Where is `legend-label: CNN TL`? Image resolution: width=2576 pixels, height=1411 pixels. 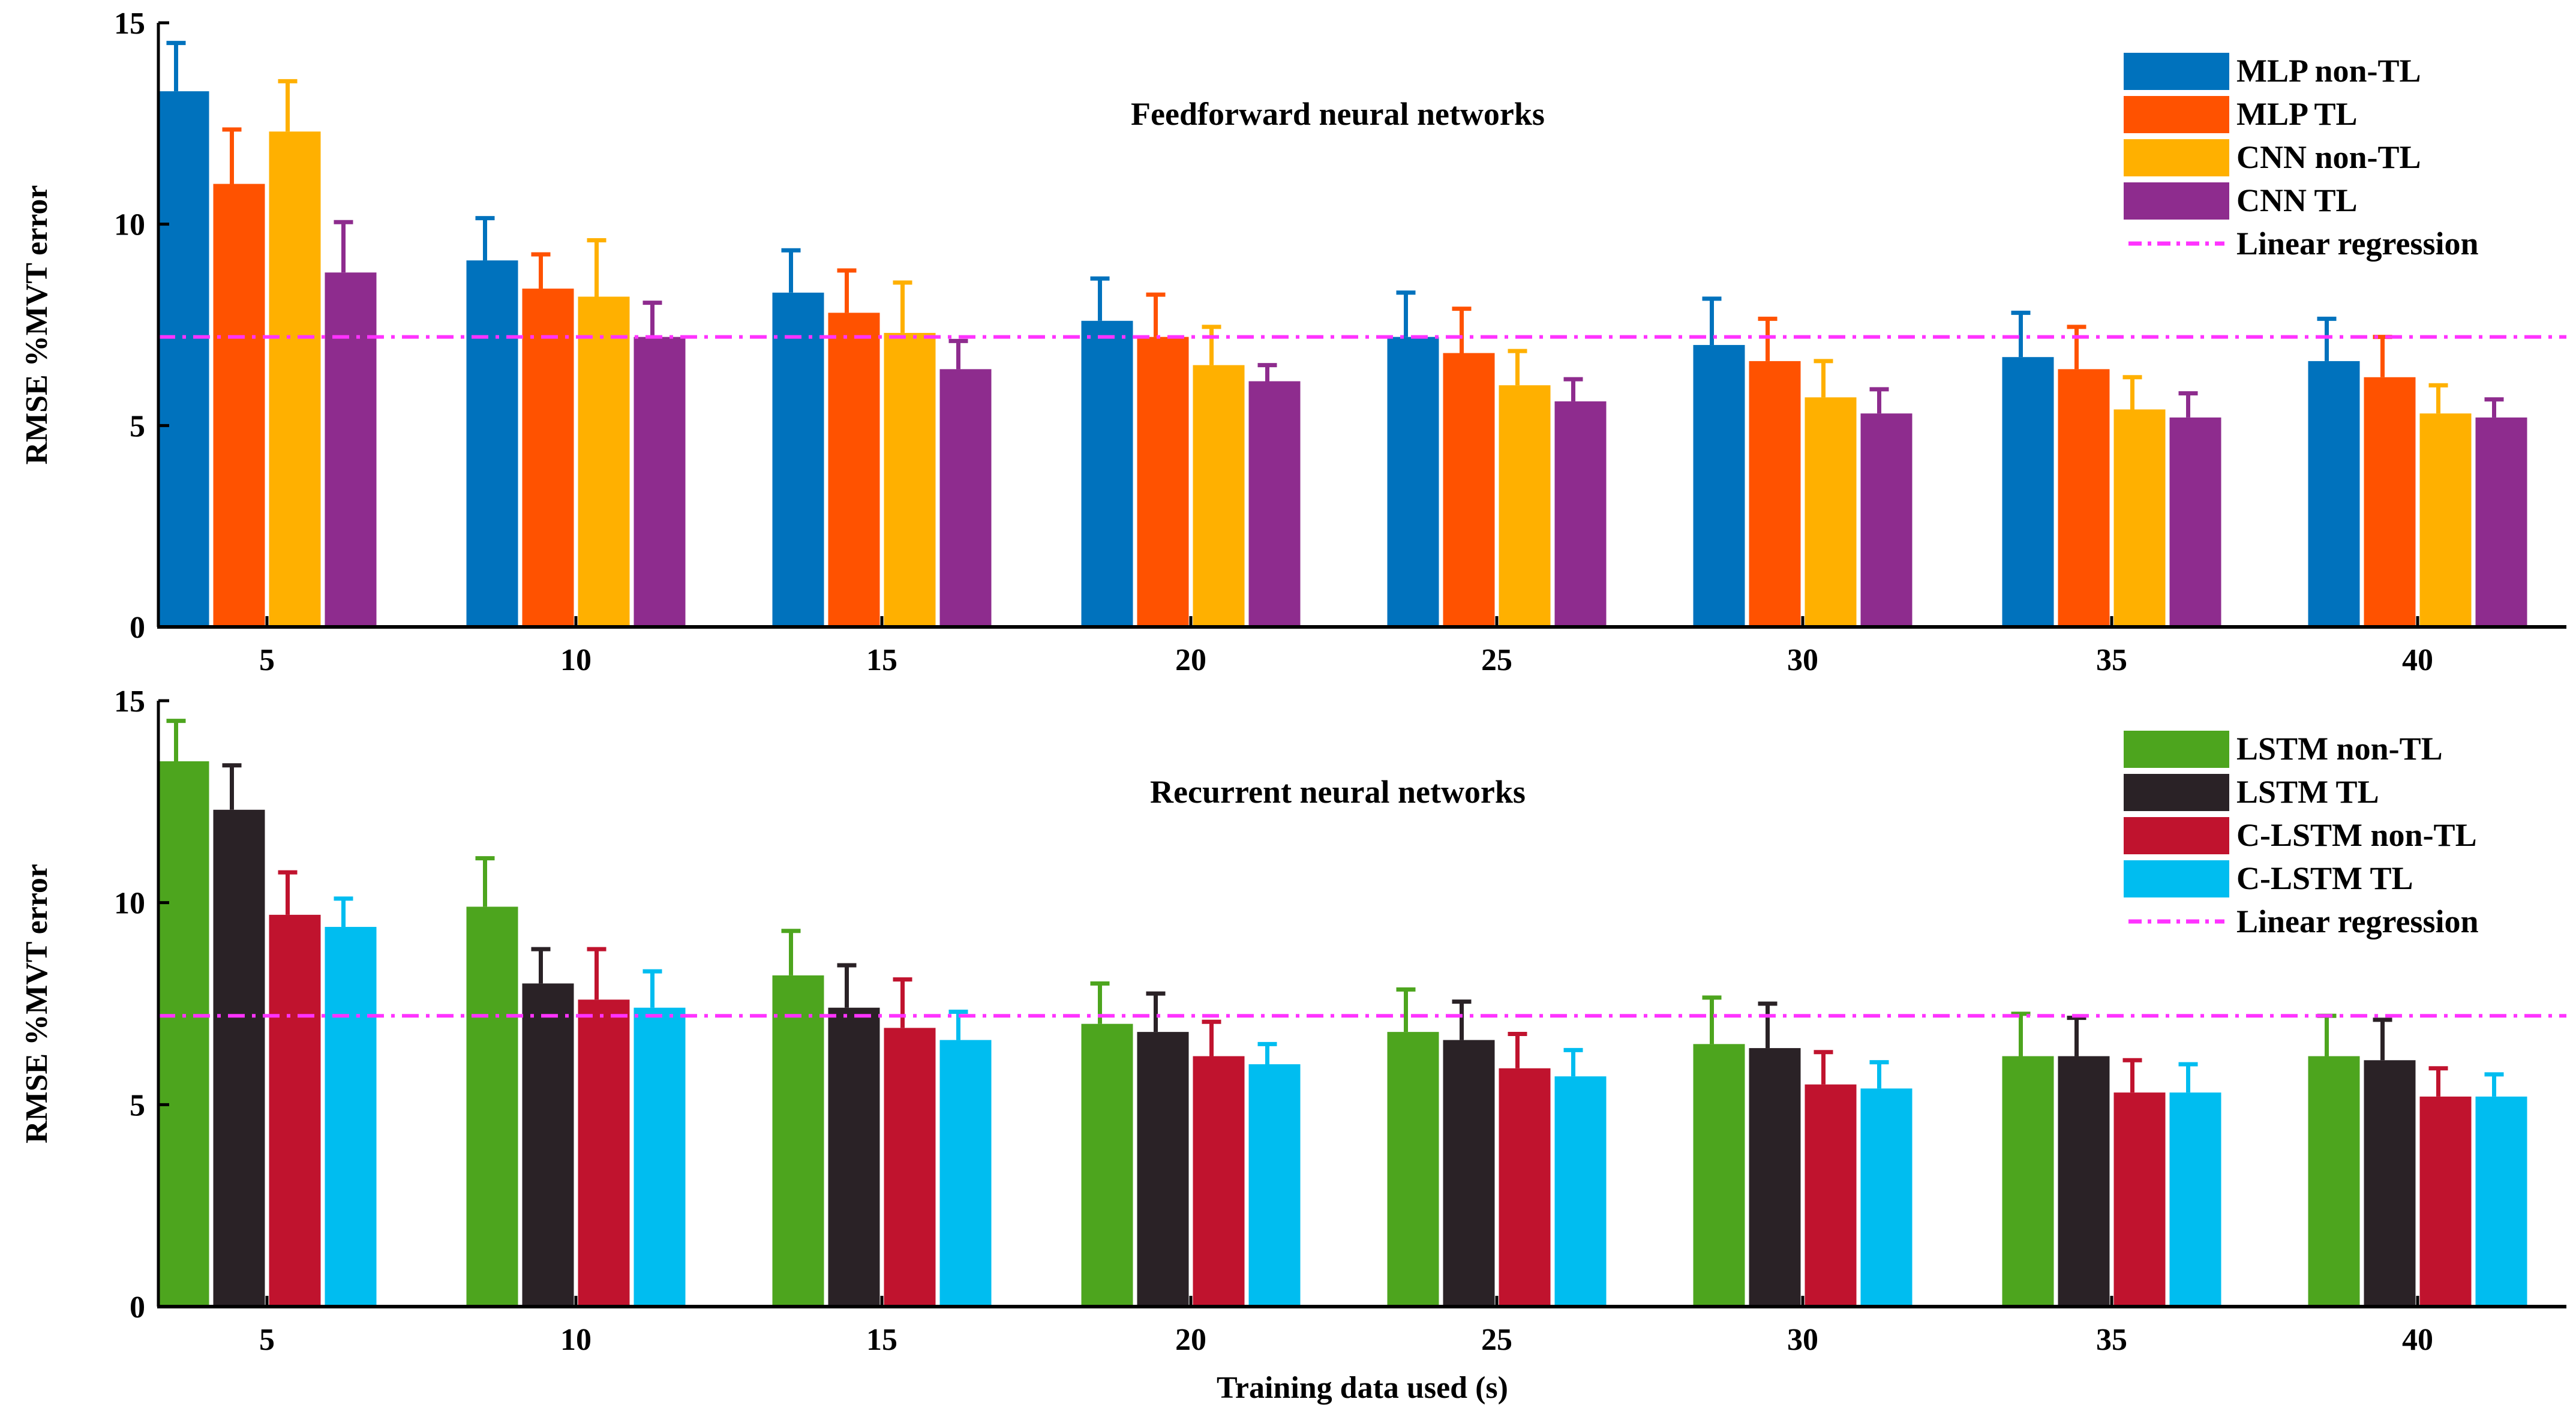
legend-label: CNN TL is located at coordinates (2297, 200).